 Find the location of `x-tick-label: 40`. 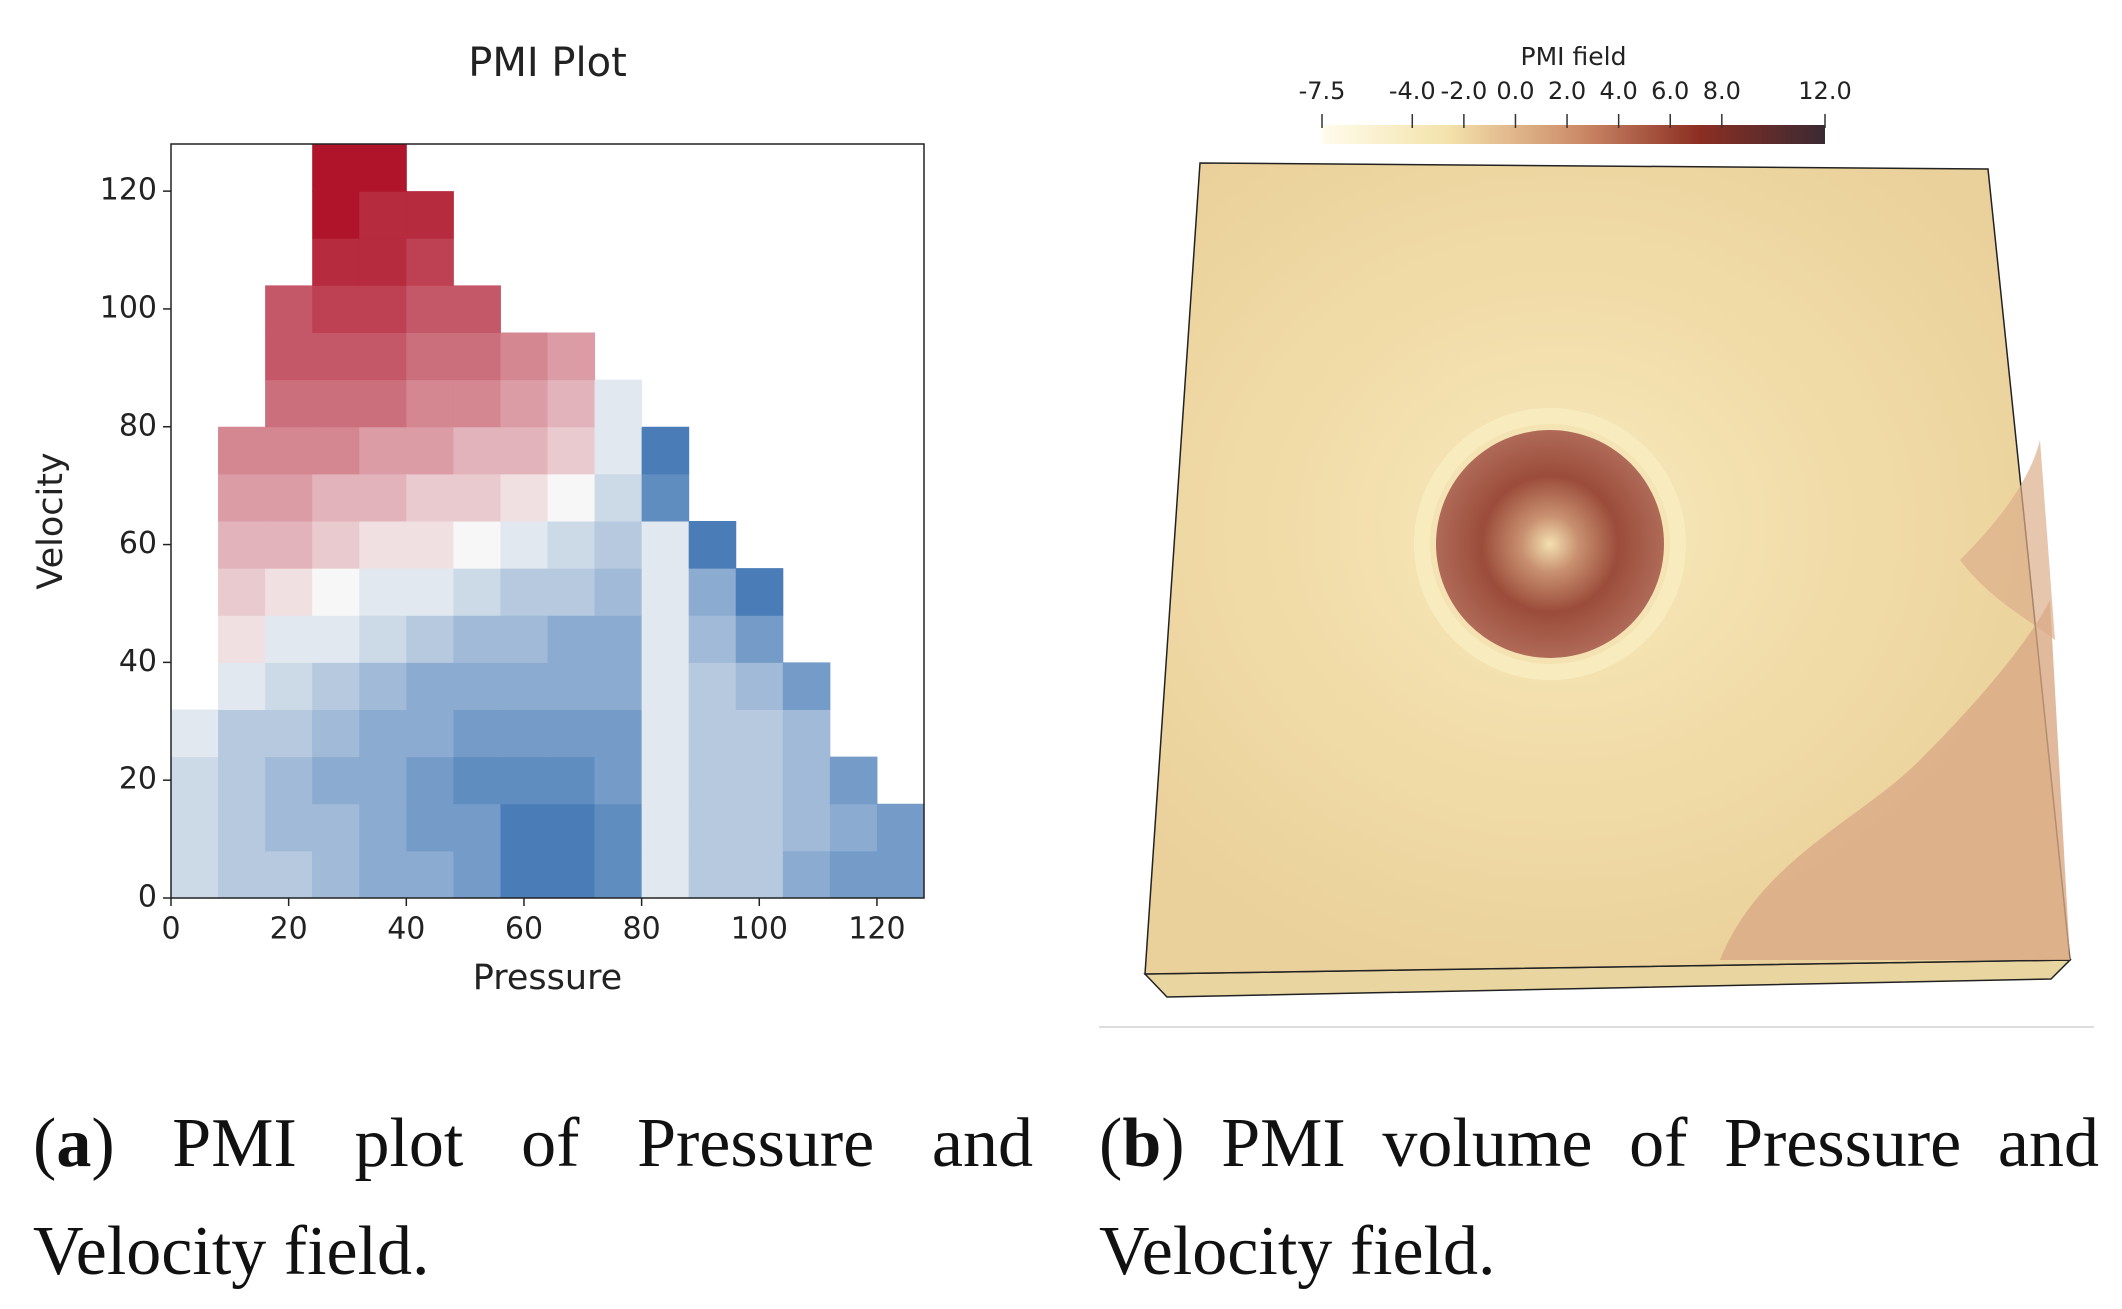

x-tick-label: 40 is located at coordinates (406, 929).